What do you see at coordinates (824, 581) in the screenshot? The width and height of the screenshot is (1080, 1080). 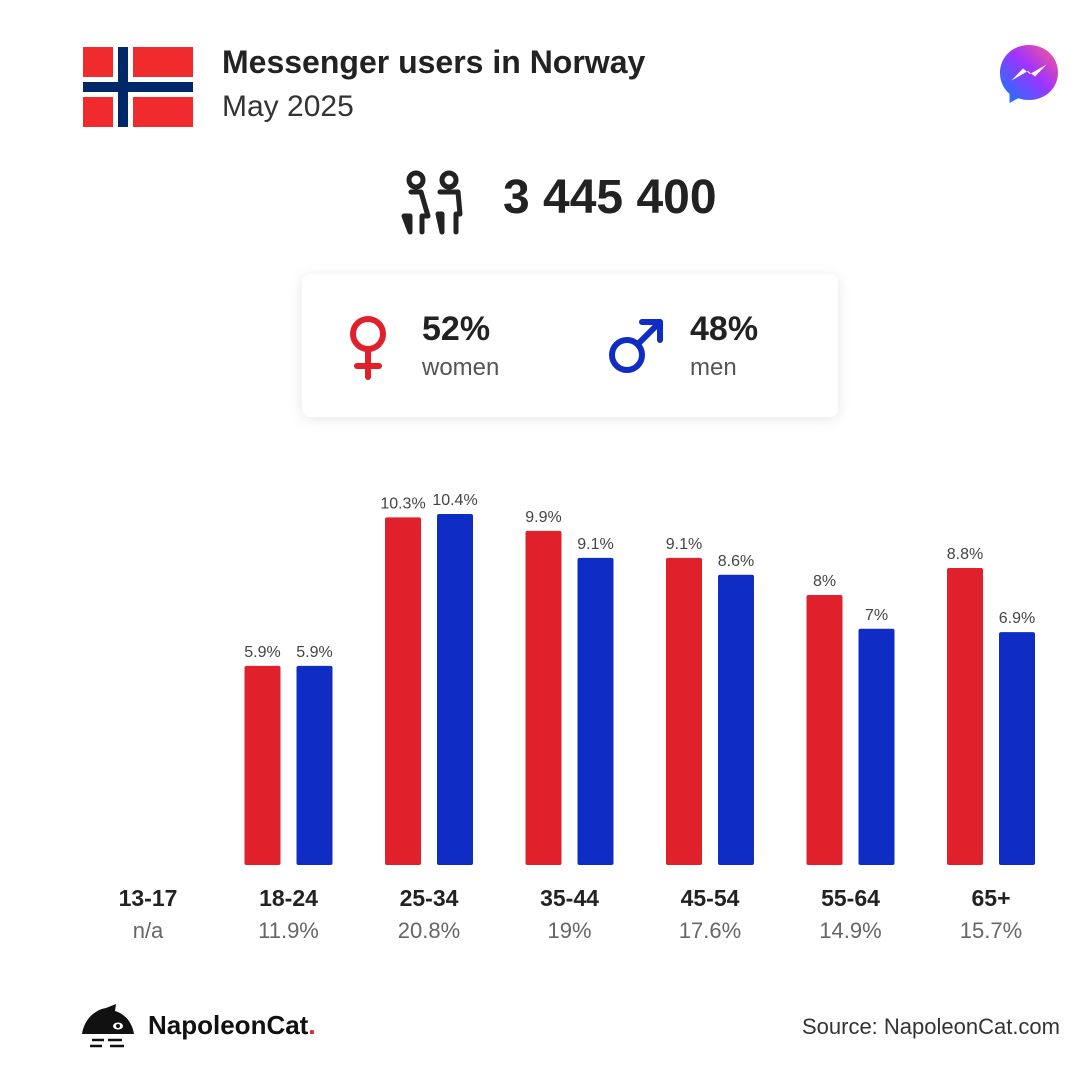 I see `data-label-women-55-64: 8%` at bounding box center [824, 581].